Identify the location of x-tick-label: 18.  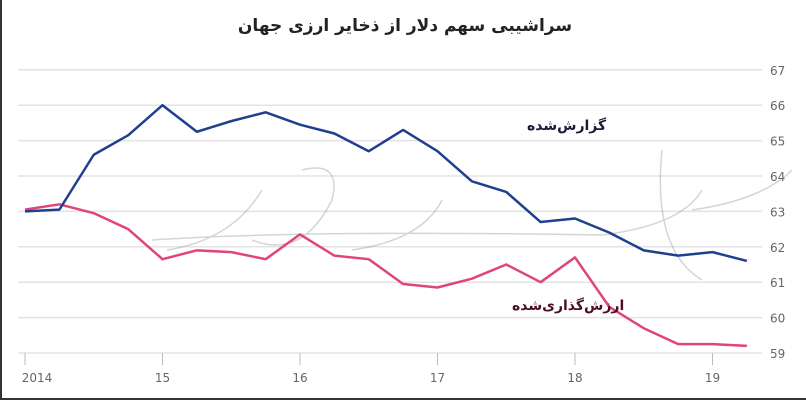
(574, 378).